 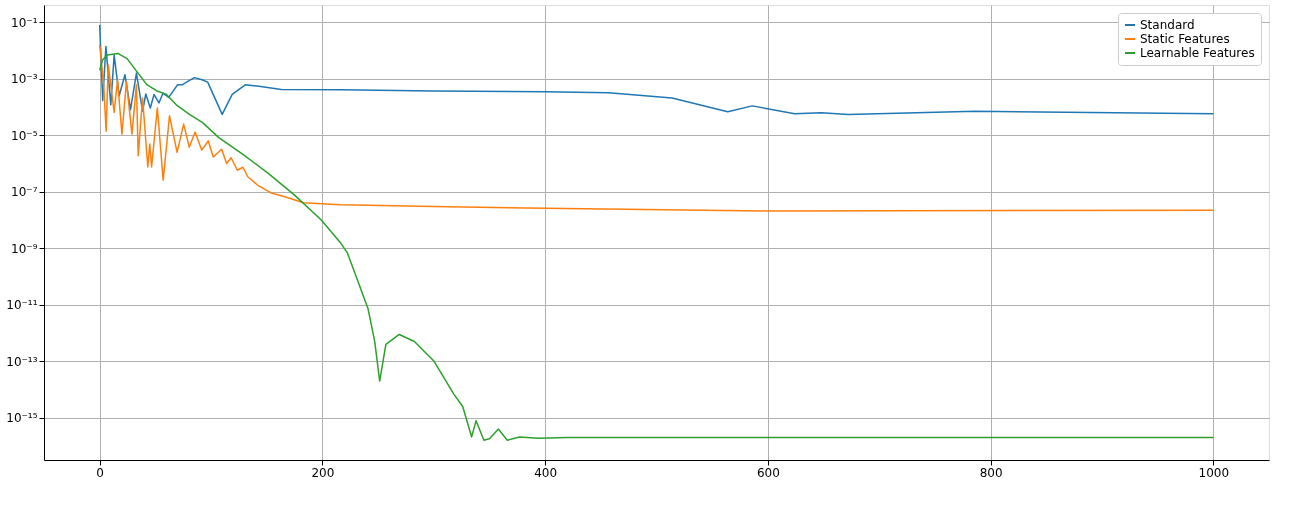 I want to click on x-tick-label: 400, so click(x=546, y=472).